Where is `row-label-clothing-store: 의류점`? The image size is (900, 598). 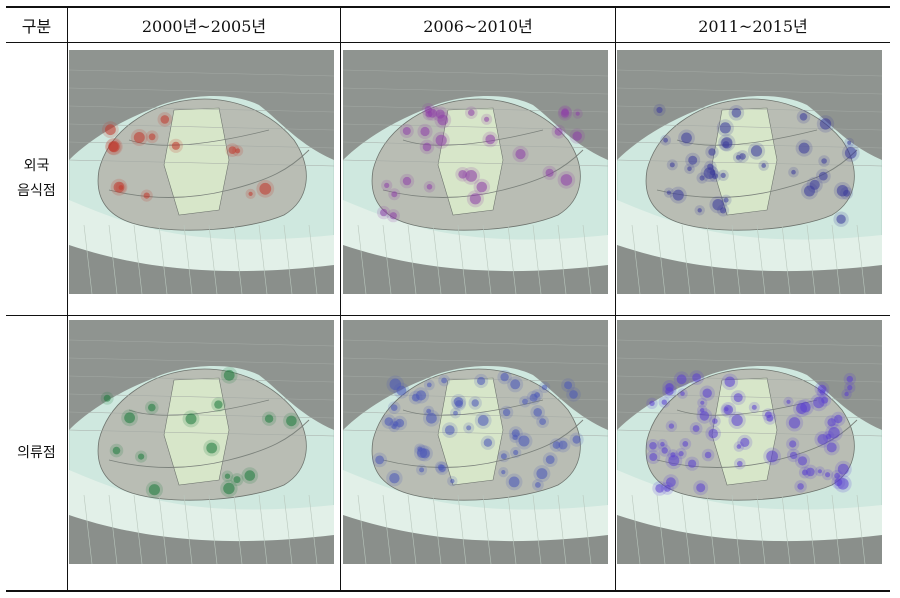 row-label-clothing-store: 의류점 is located at coordinates (36, 453).